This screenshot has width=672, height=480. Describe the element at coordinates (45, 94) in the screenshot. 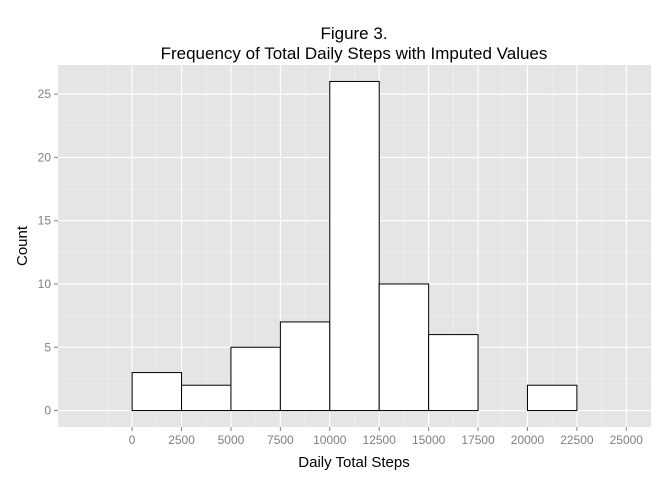

I see `y-tick-label: 25` at that location.